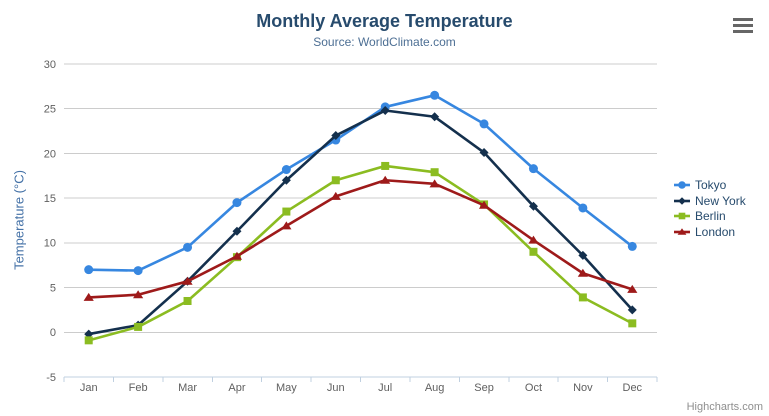  What do you see at coordinates (50, 65) in the screenshot?
I see `y-axis-tick-label: 30` at bounding box center [50, 65].